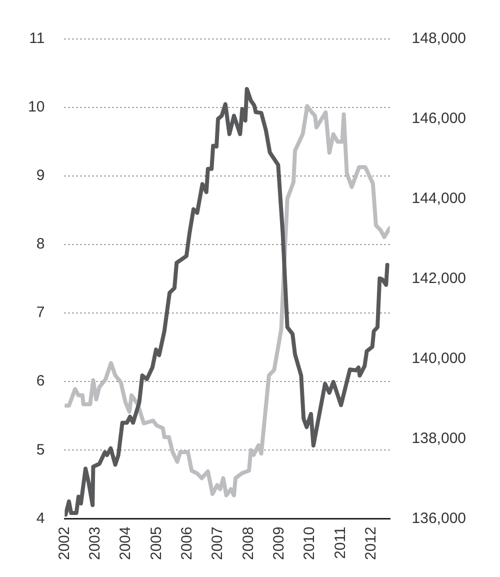  Describe the element at coordinates (64, 543) in the screenshot. I see `x-tick-label: 2002` at that location.